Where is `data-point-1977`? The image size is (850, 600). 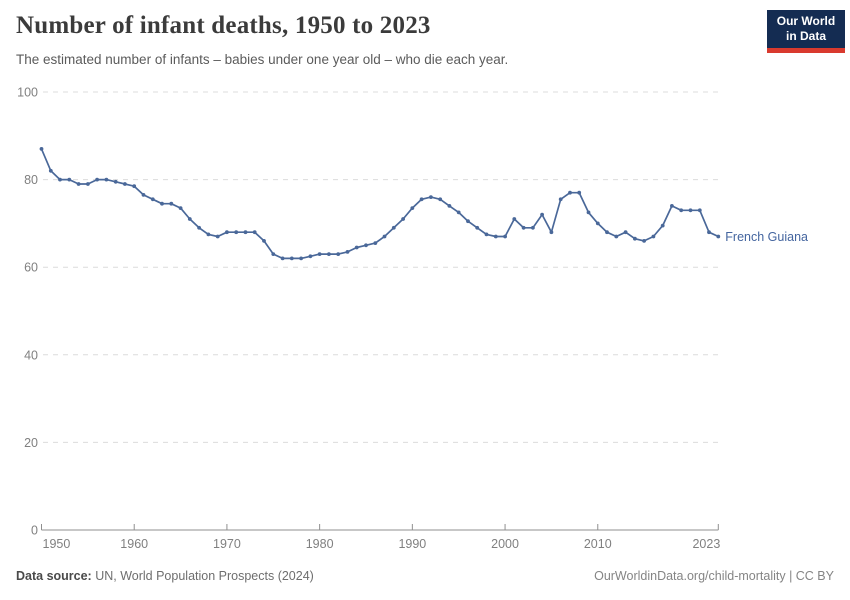 data-point-1977 is located at coordinates (291, 258).